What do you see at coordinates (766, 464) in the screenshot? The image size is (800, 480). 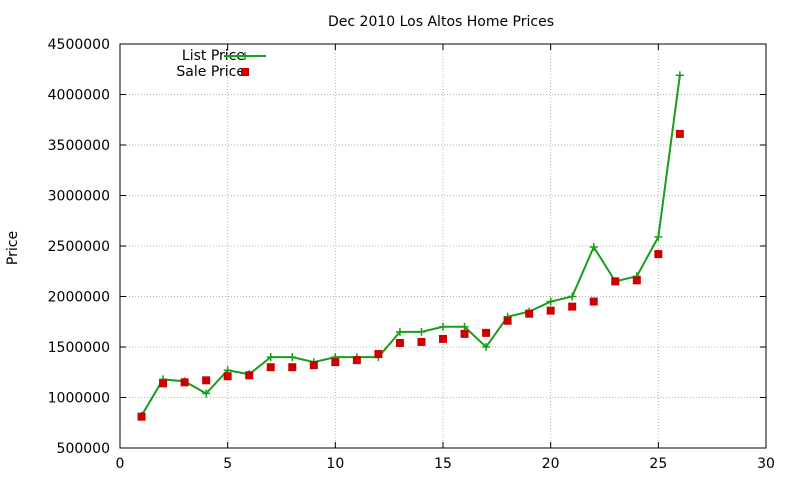 I see `x-tick-label: 30` at bounding box center [766, 464].